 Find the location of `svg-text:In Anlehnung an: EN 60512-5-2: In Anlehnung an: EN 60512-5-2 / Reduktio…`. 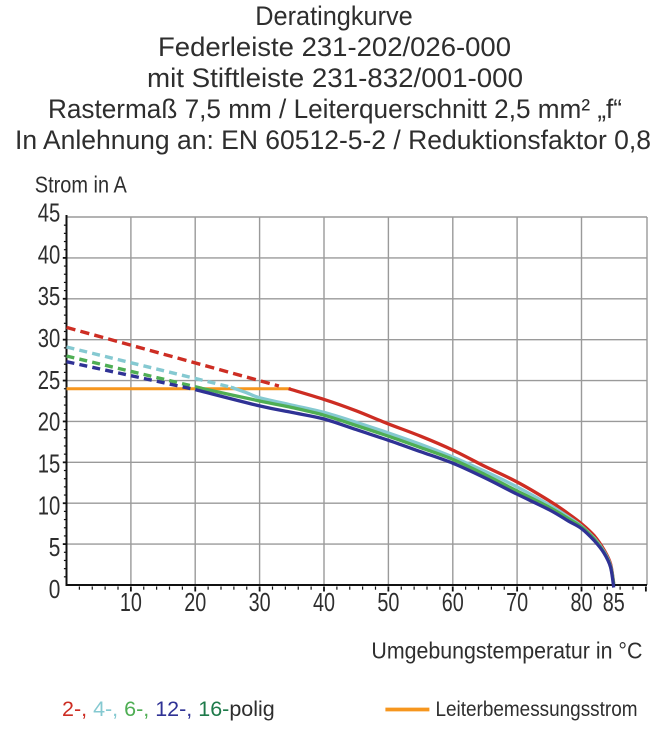

svg-text:In Anlehnung an: EN 60512-5-2: In Anlehnung an: EN 60512-5-2 / Reduktio… is located at coordinates (333, 140).